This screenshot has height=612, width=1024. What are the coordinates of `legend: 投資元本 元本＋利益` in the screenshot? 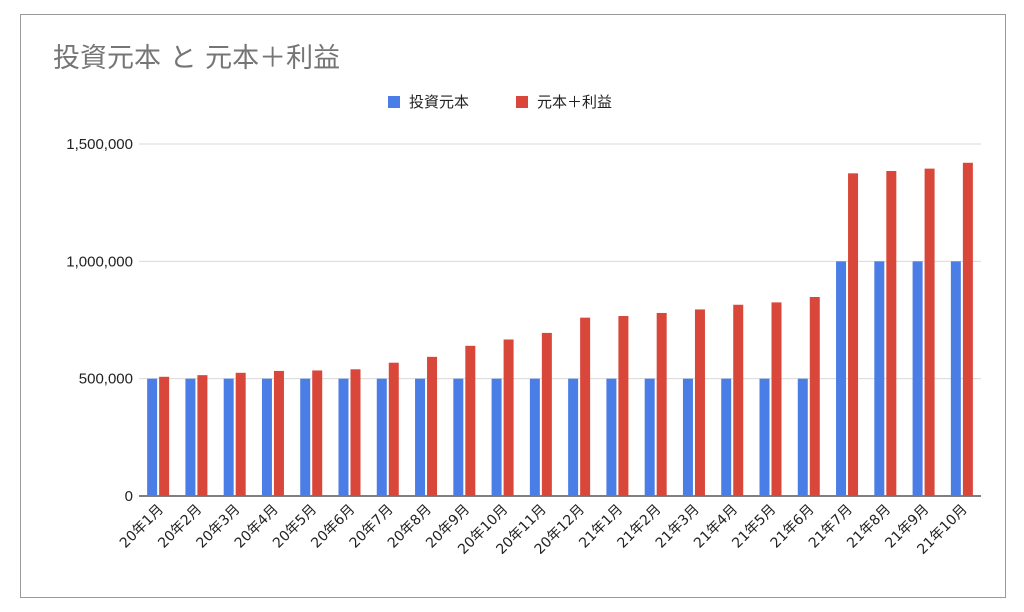 It's located at (500, 102).